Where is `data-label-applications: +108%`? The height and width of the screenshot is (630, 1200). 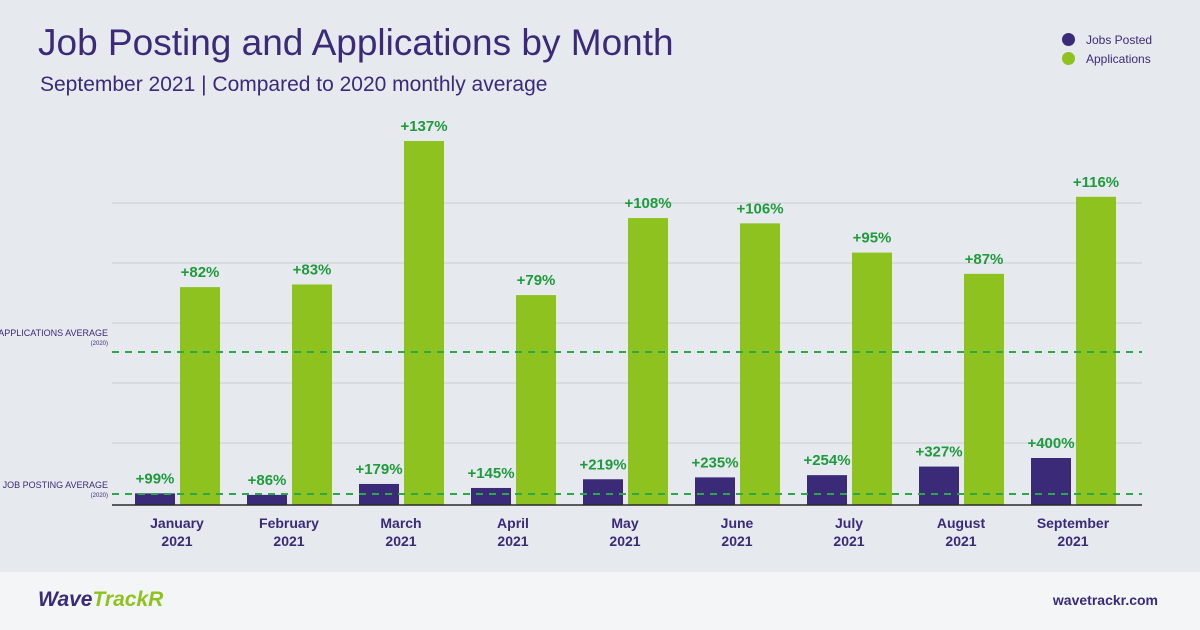
data-label-applications: +108% is located at coordinates (647, 203).